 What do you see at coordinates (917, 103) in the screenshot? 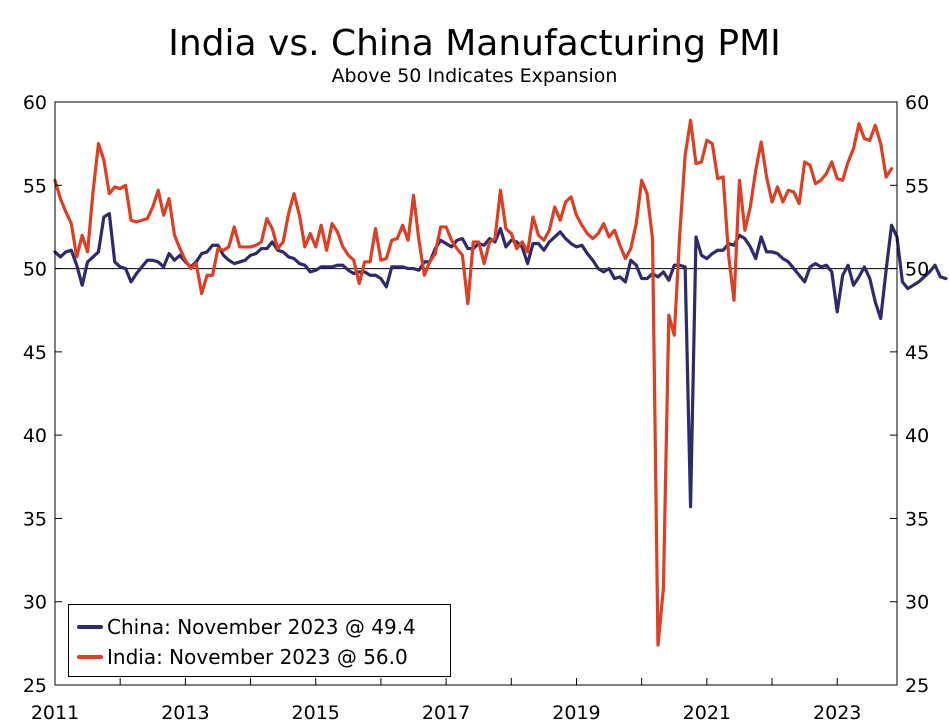
I see `y-tick-label-right-60: 60` at bounding box center [917, 103].